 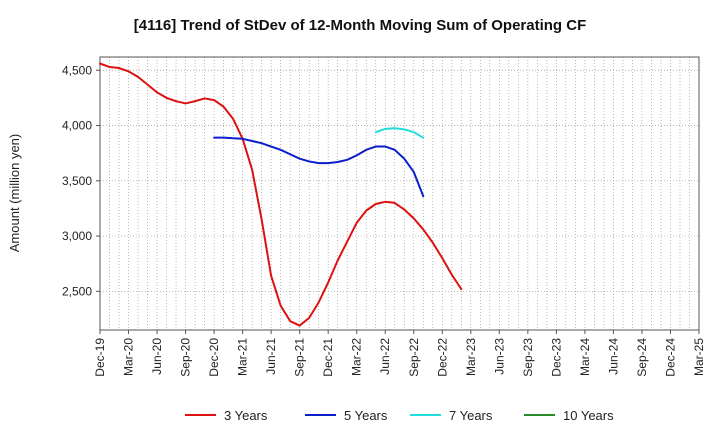 What do you see at coordinates (328, 357) in the screenshot?
I see `x-tick-label: Dec-21` at bounding box center [328, 357].